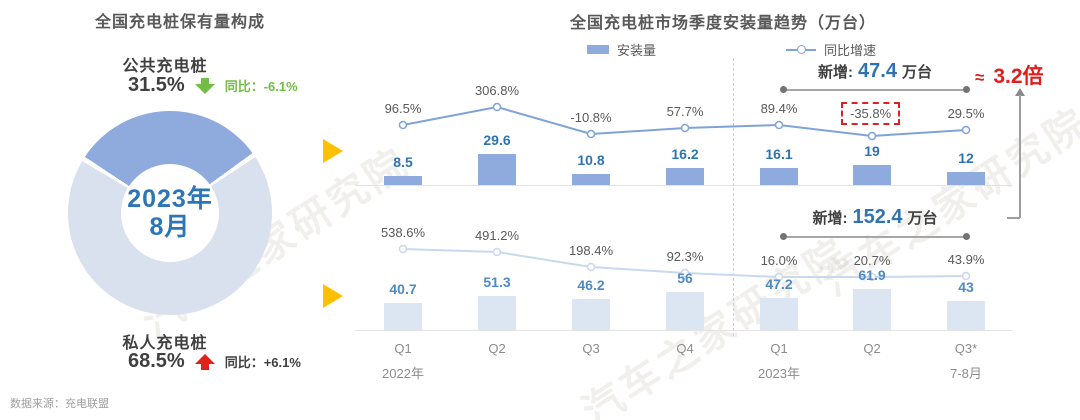  Describe the element at coordinates (966, 348) in the screenshot. I see `axis-quarter-label: Q3*` at that location.